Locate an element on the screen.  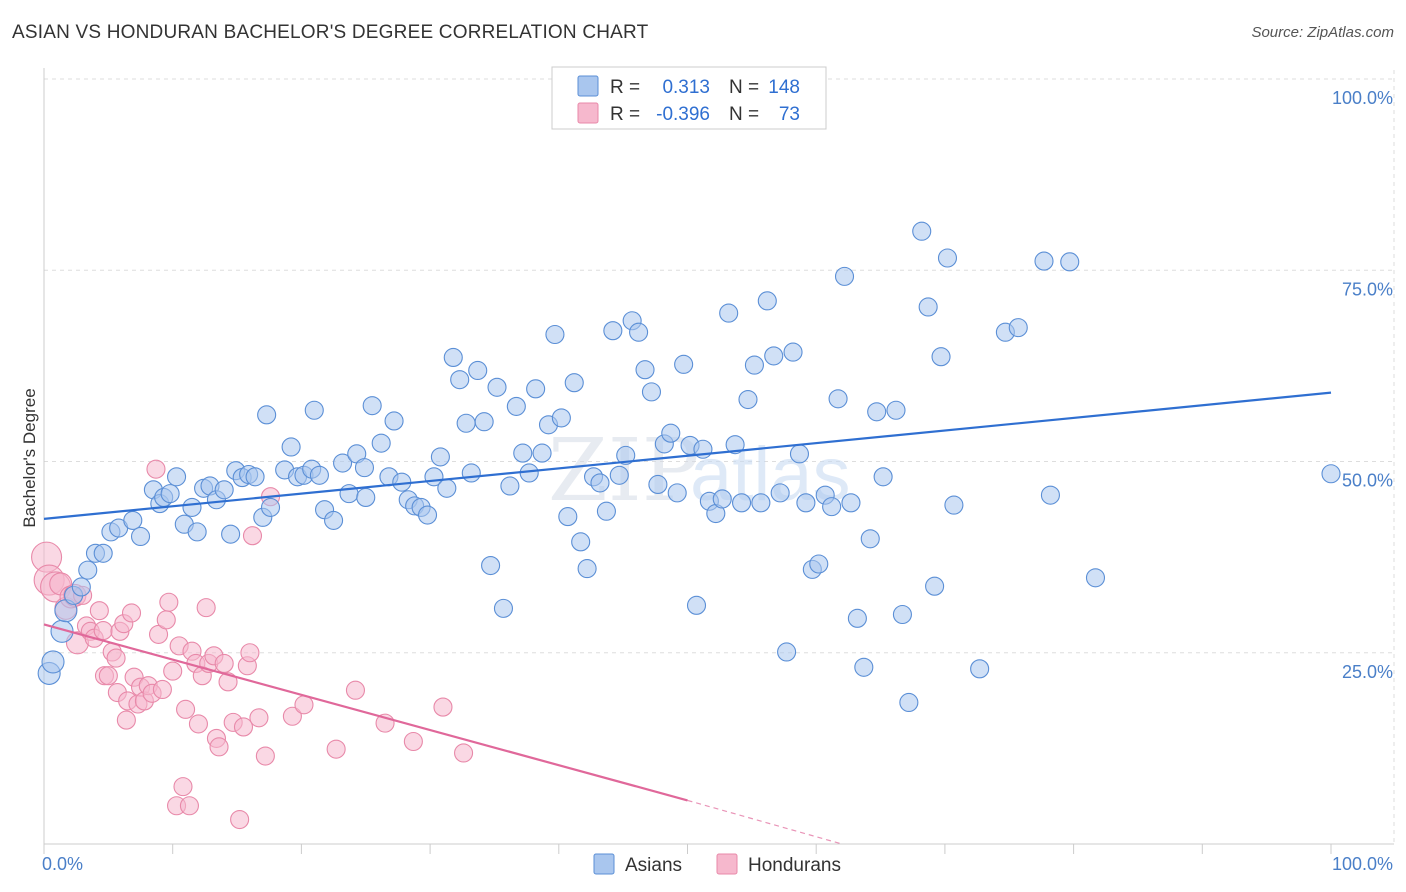
legend-honduran-swatch is located at coordinates (588, 113).